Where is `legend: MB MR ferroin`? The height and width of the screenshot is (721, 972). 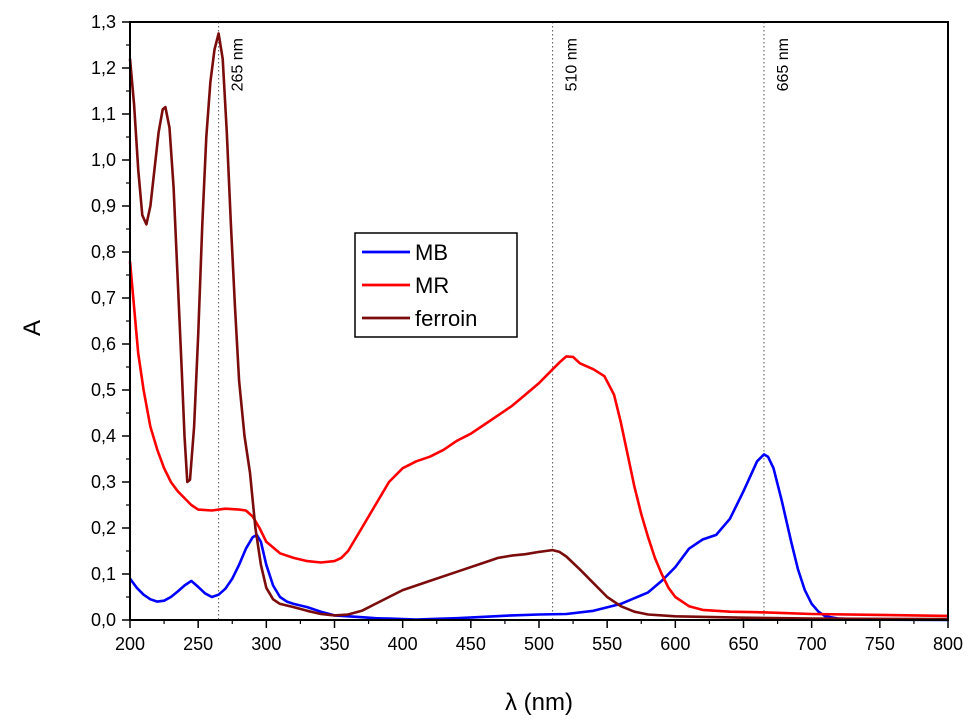 legend: MB MR ferroin is located at coordinates (436, 285).